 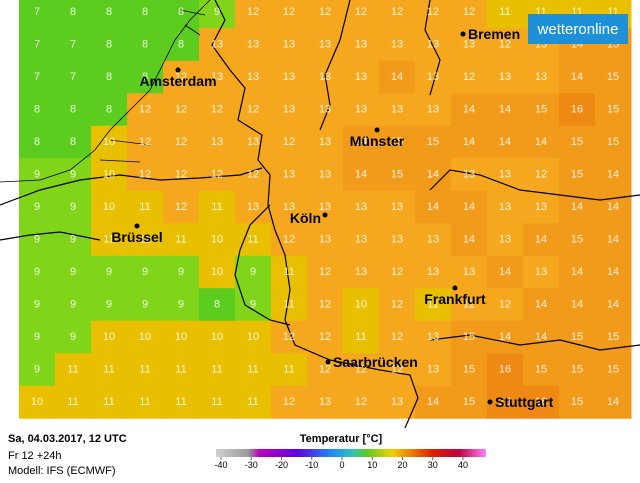 What do you see at coordinates (377, 141) in the screenshot?
I see `city-name: Münster` at bounding box center [377, 141].